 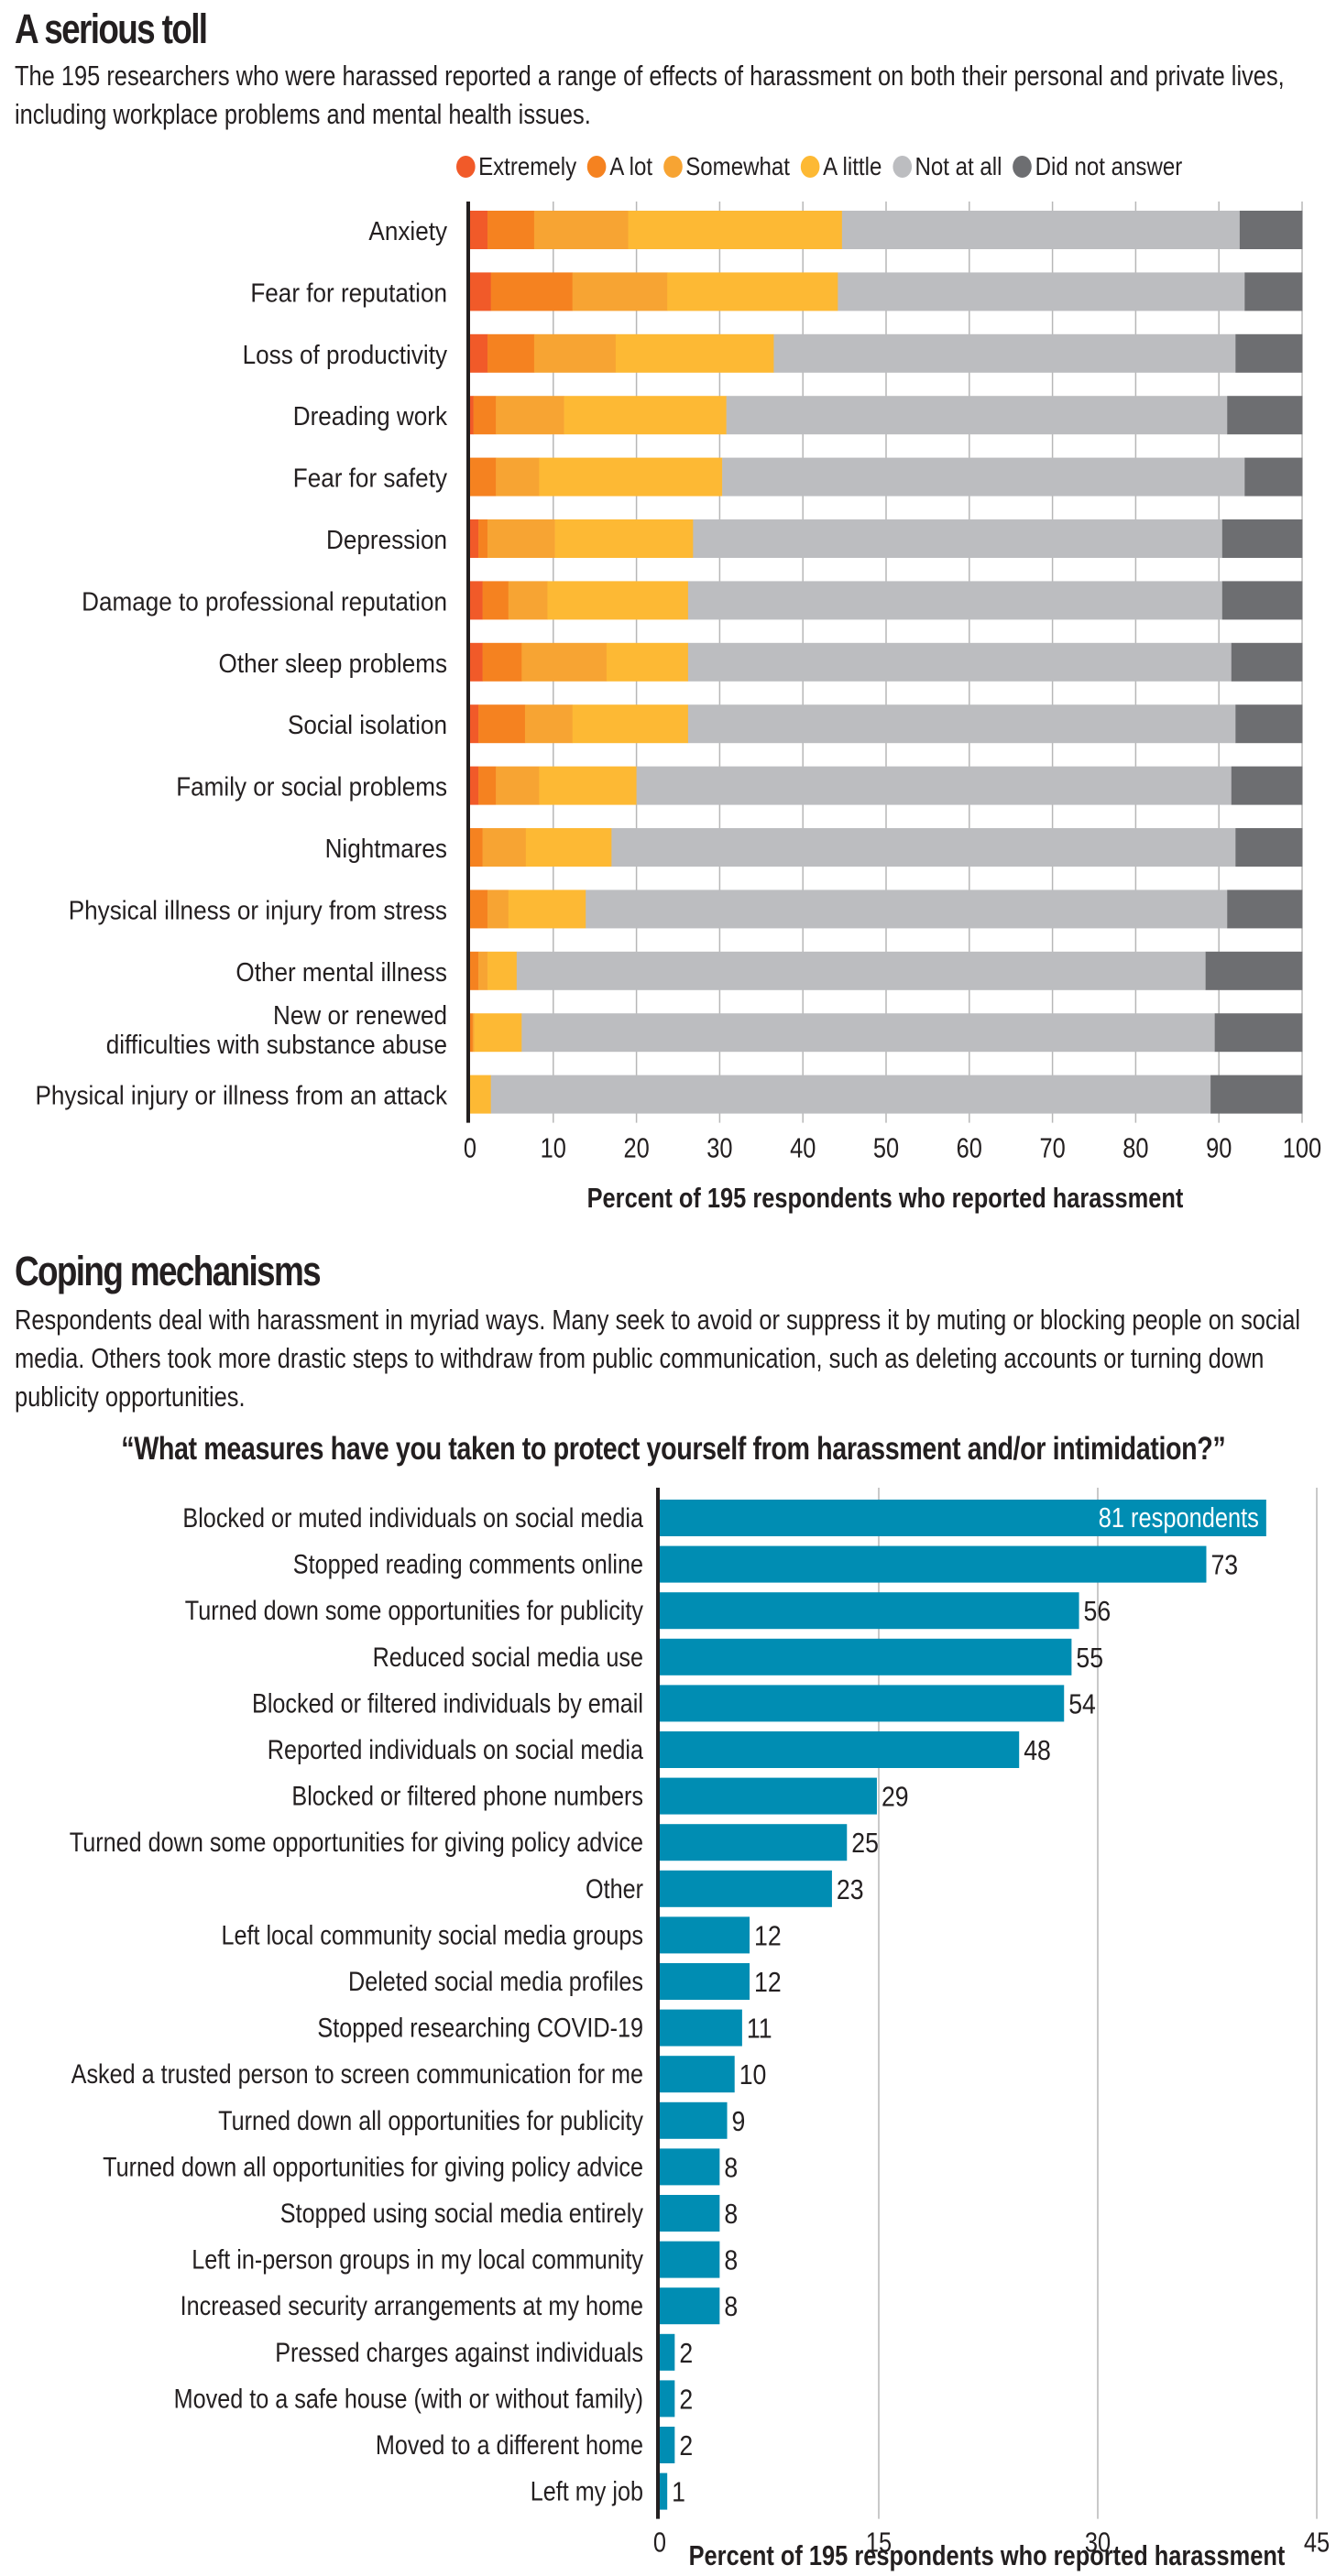 What do you see at coordinates (502, 970) in the screenshot?
I see `bar-segment-a-little-other-mental-illness` at bounding box center [502, 970].